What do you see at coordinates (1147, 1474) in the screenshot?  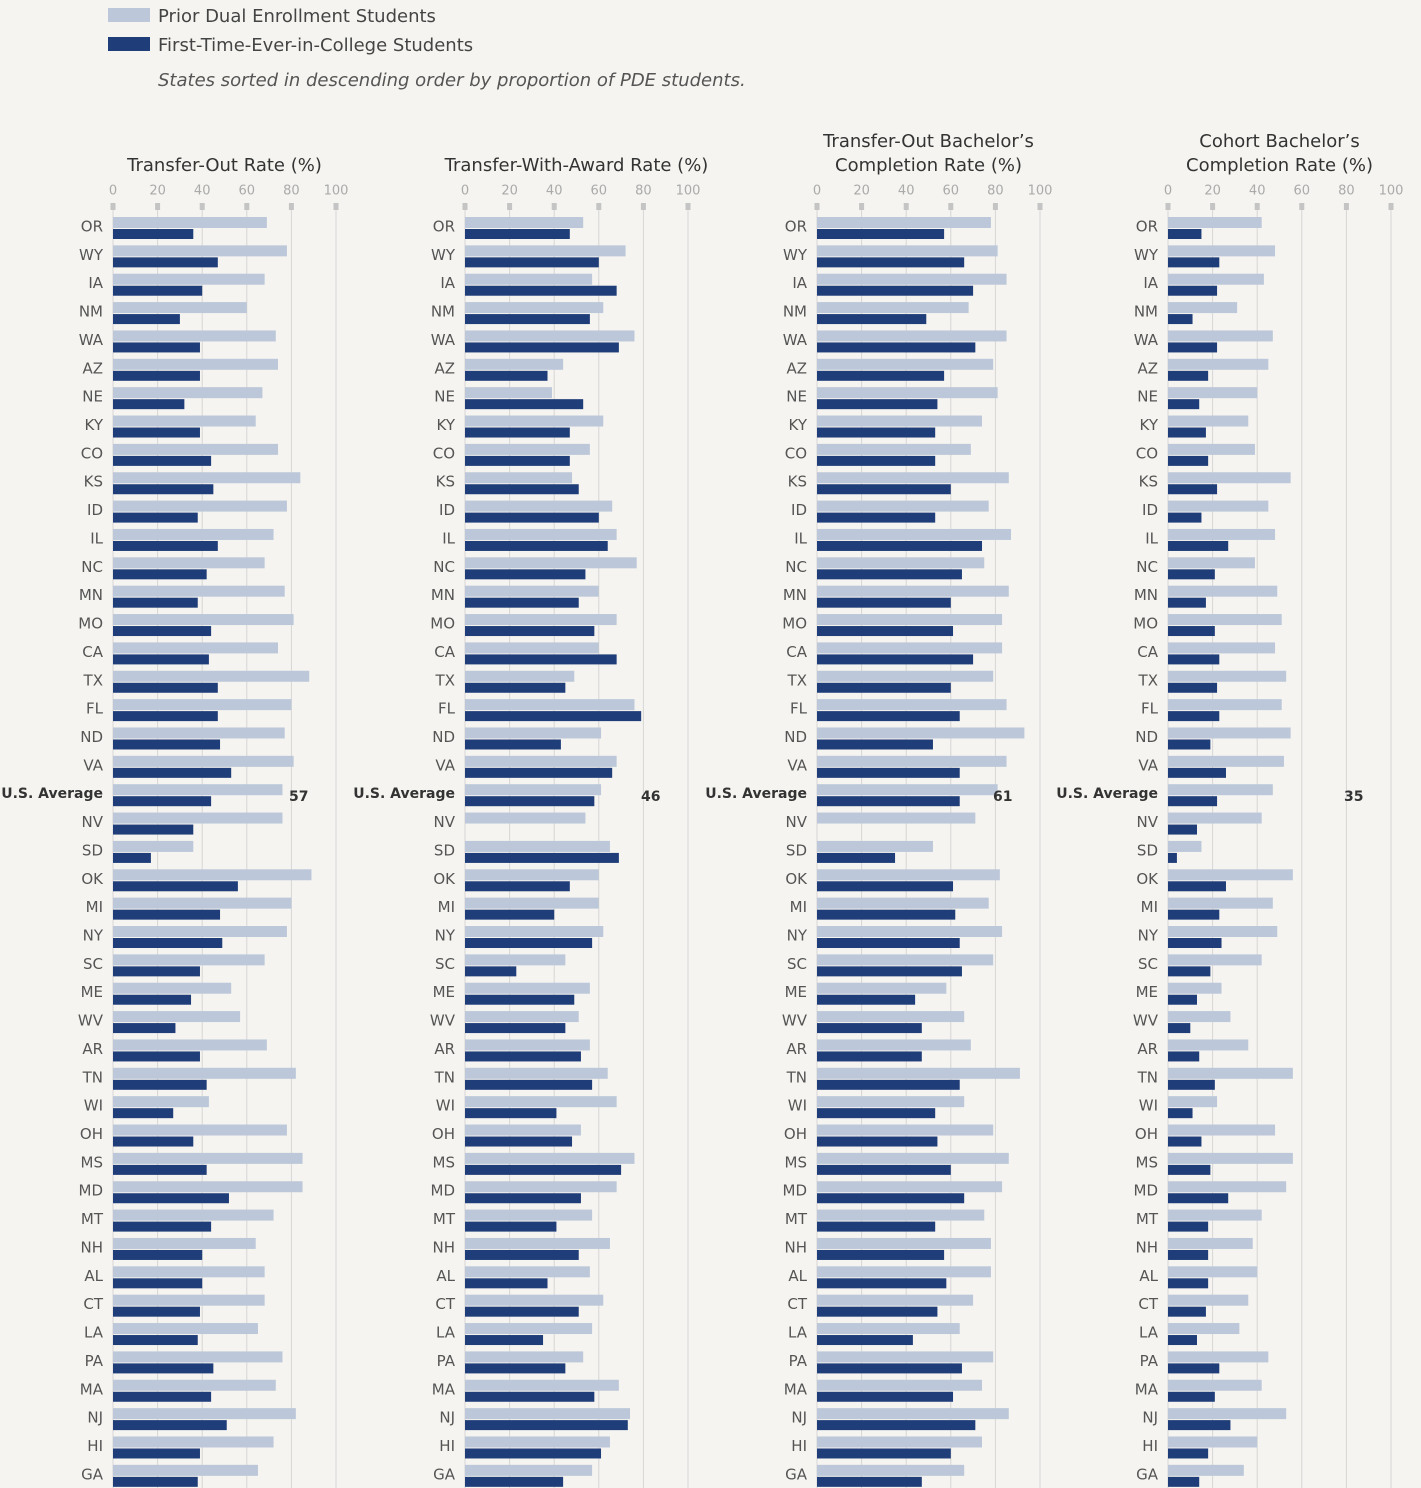 I see `y-tick-label: GA` at bounding box center [1147, 1474].